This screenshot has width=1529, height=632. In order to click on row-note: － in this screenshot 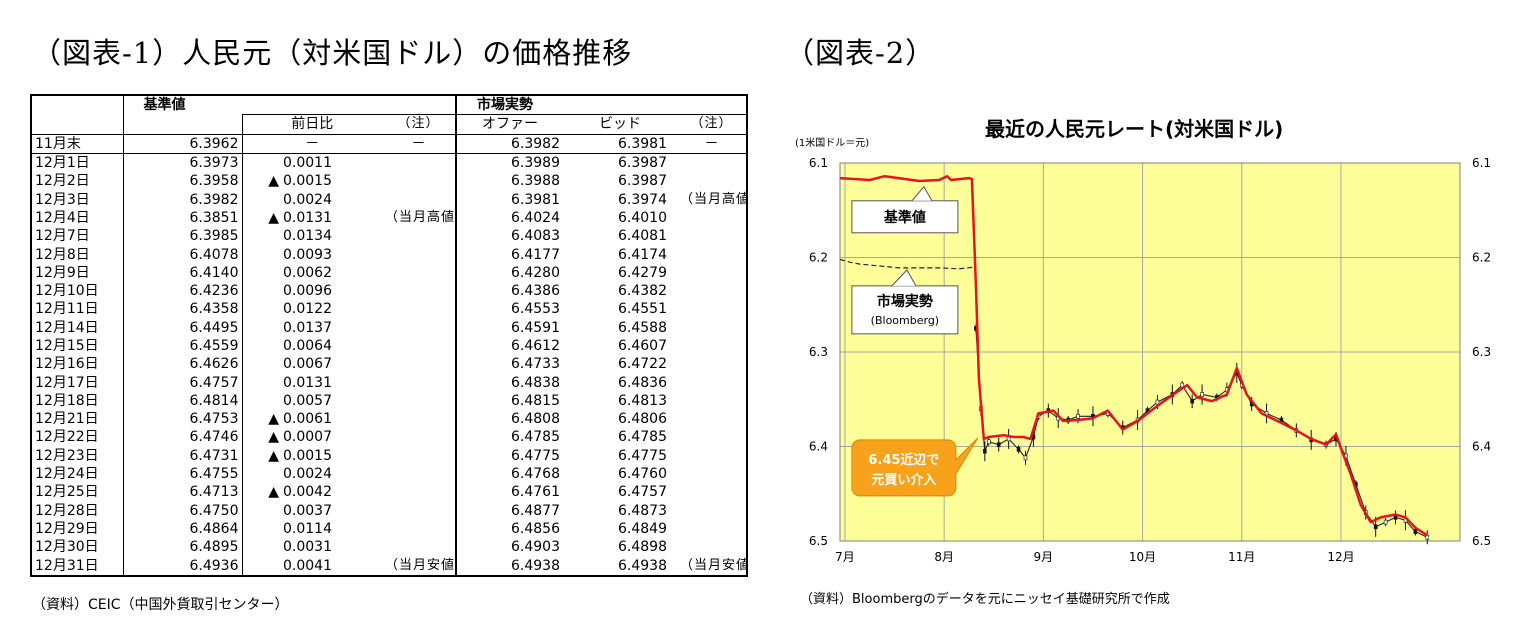, I will do `click(419, 144)`.